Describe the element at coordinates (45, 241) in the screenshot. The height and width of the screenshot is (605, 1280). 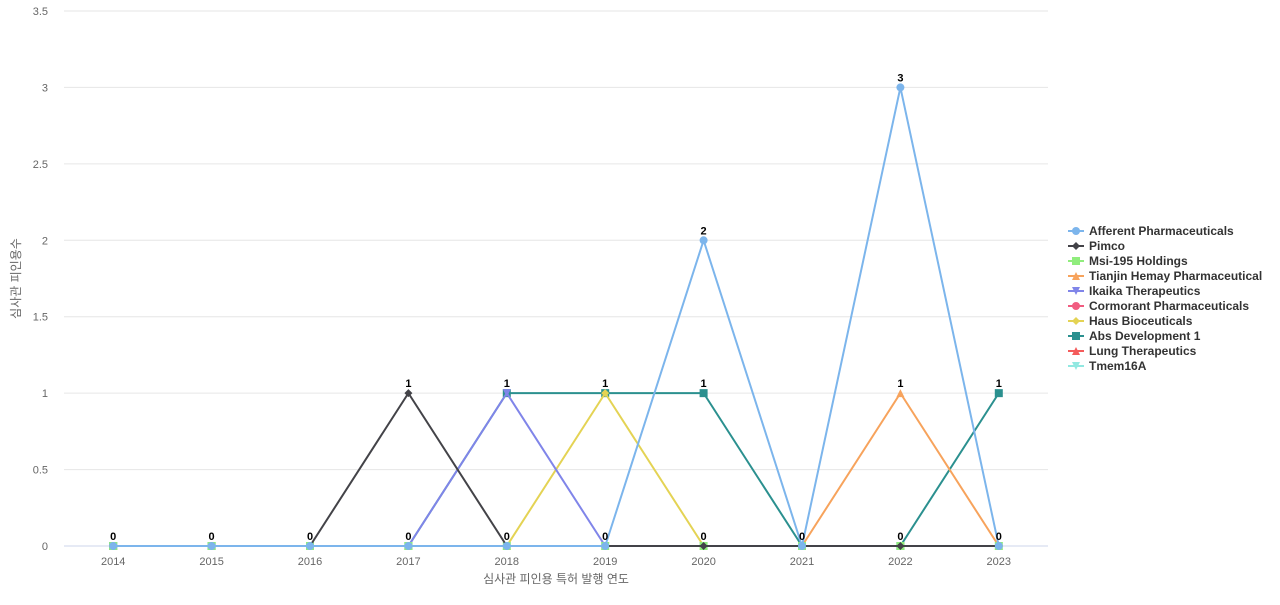
I see `y-tick-label: 2` at that location.